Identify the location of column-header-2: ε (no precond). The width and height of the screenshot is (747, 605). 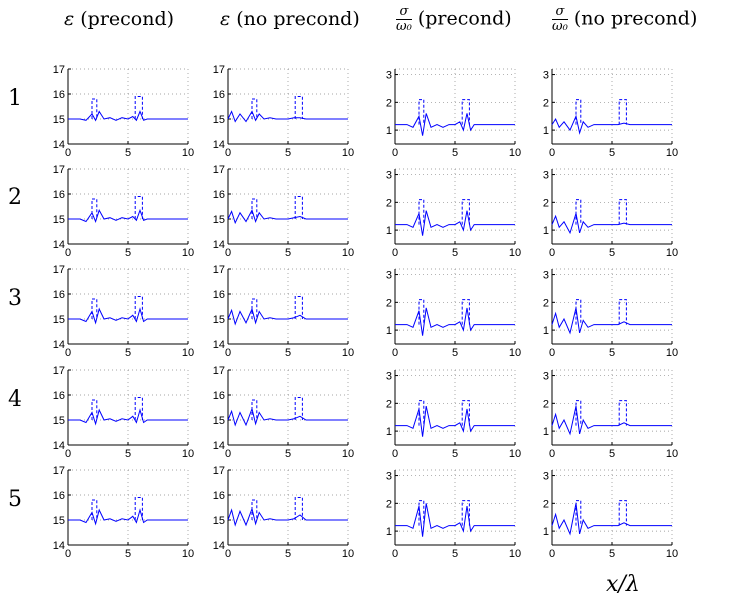
(290, 19).